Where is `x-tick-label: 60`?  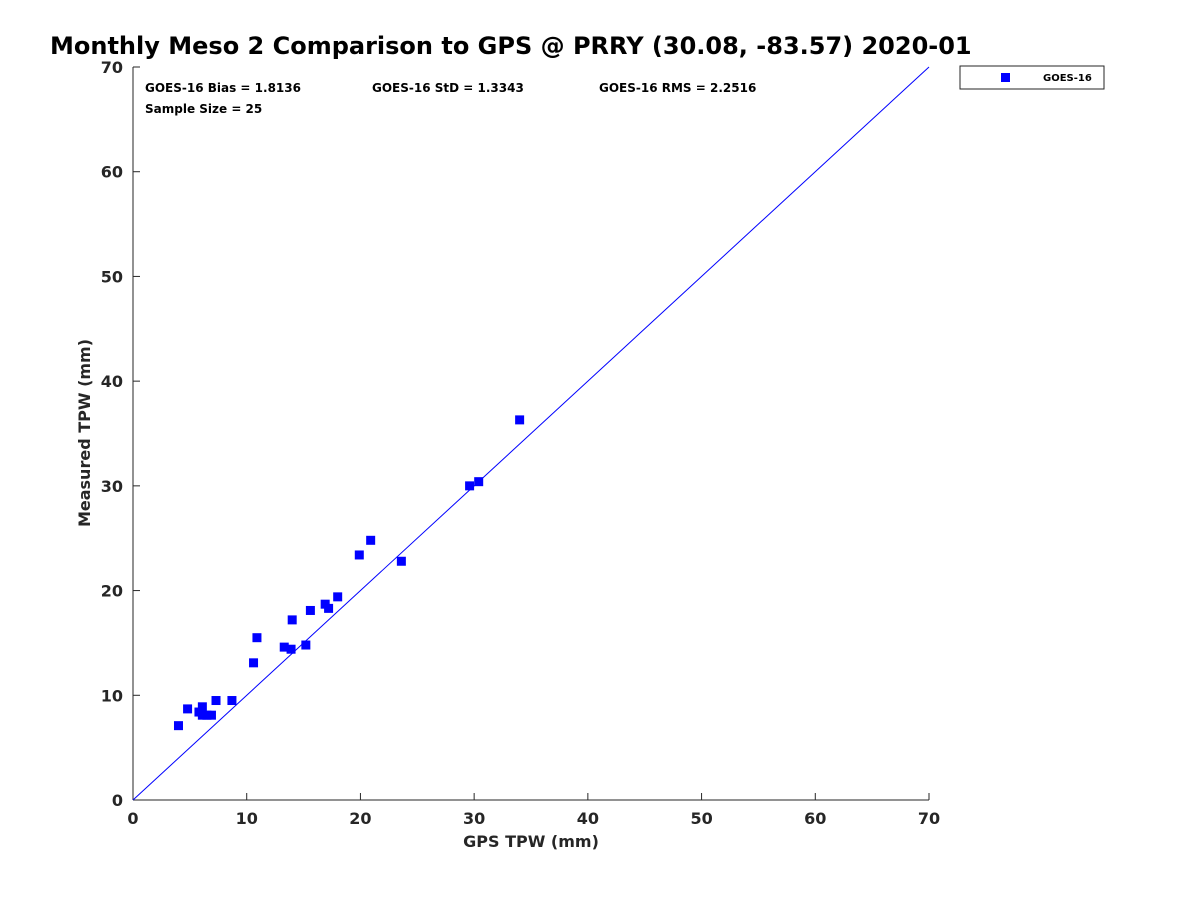
x-tick-label: 60 is located at coordinates (815, 818).